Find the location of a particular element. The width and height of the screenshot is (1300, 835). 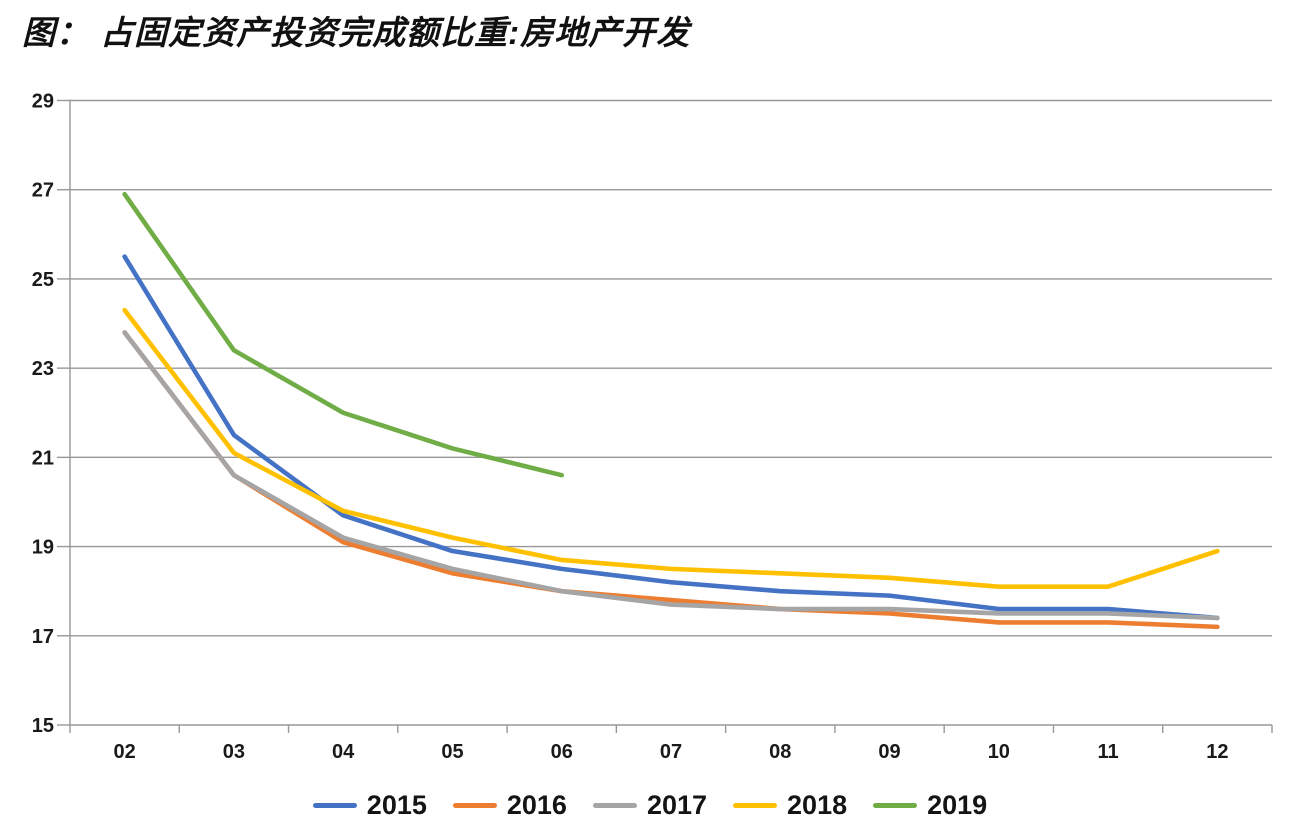

legend-label: 2016 is located at coordinates (536, 804).